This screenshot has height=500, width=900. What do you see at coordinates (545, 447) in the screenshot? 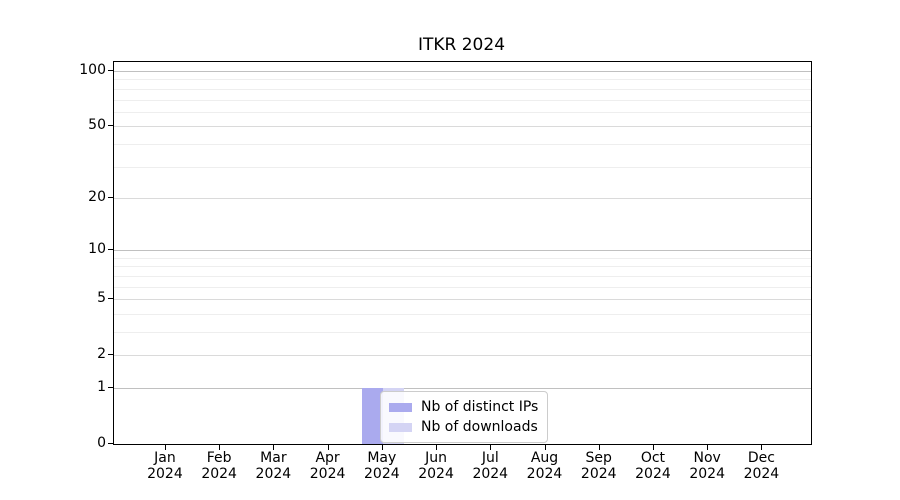
I see `x-tick-mark-aug` at bounding box center [545, 447].